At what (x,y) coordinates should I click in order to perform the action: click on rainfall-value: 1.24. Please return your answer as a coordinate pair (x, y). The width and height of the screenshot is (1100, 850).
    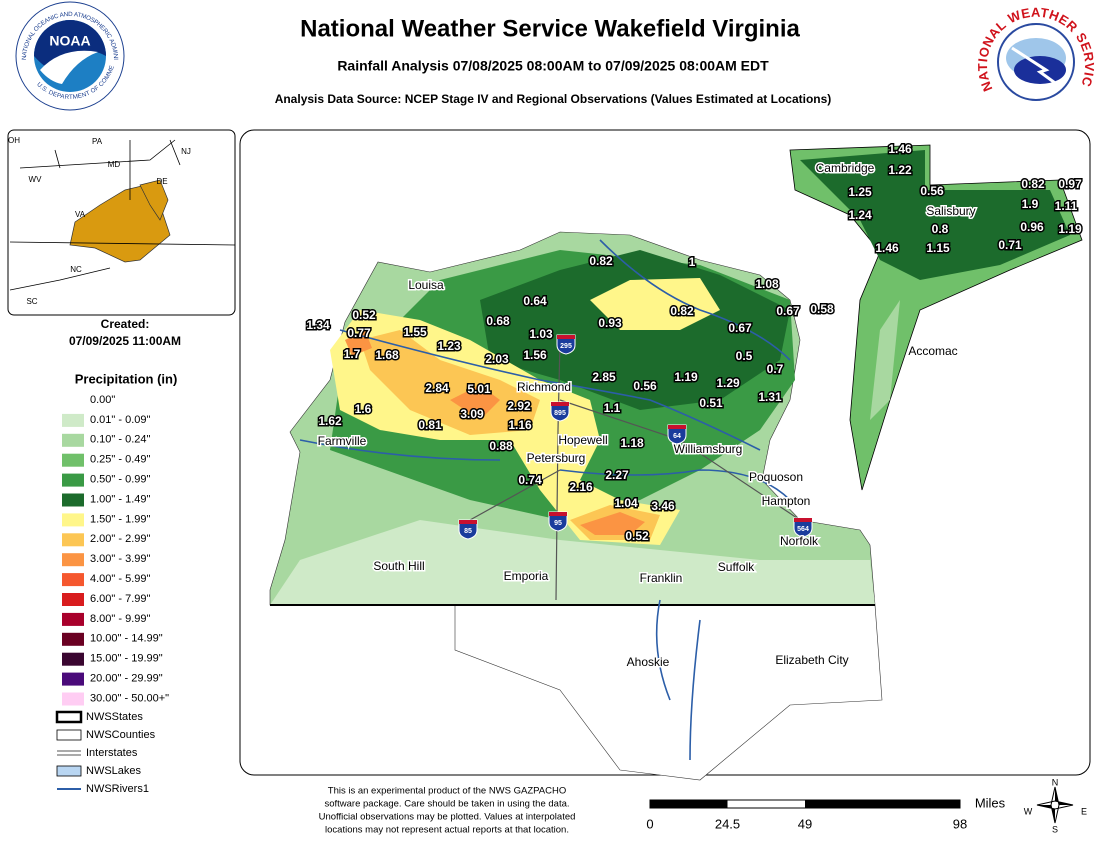
    Looking at the image, I should click on (860, 215).